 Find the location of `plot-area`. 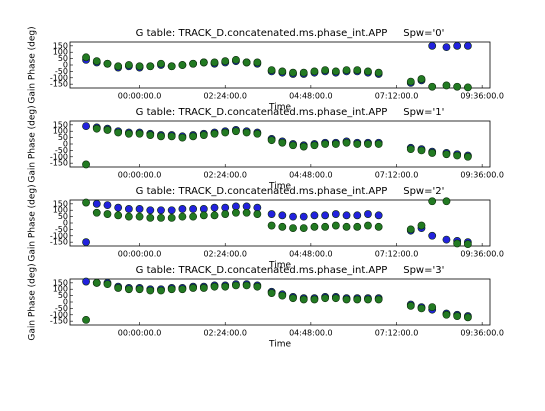

plot-area is located at coordinates (280, 65).